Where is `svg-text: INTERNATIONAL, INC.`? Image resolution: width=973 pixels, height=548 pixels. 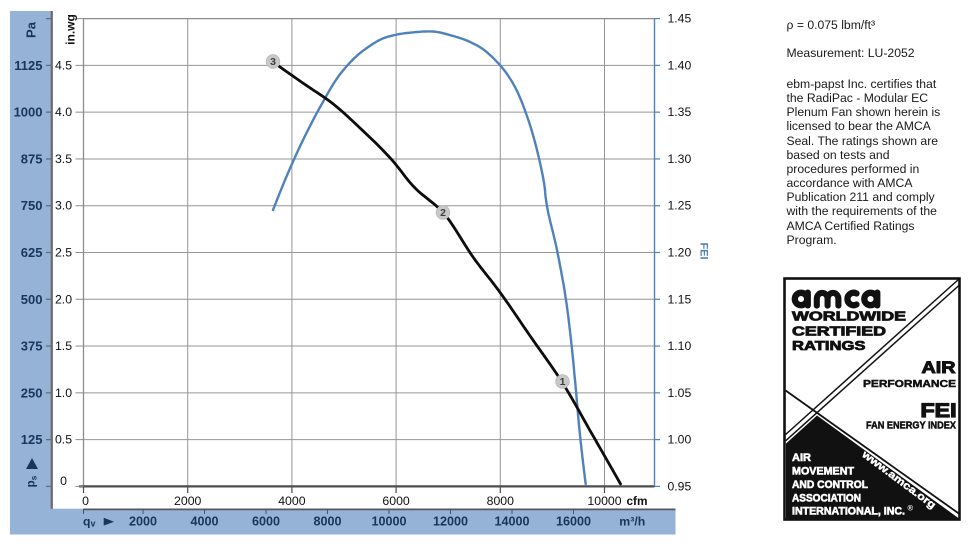 svg-text: INTERNATIONAL, INC. is located at coordinates (848, 511).